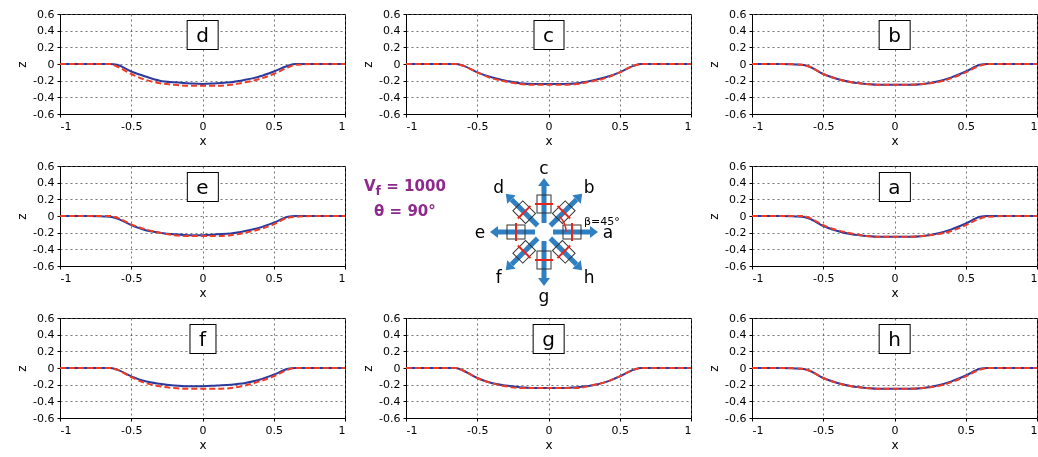 This screenshot has height=457, width=1038. I want to click on annotation: c, so click(548, 35).